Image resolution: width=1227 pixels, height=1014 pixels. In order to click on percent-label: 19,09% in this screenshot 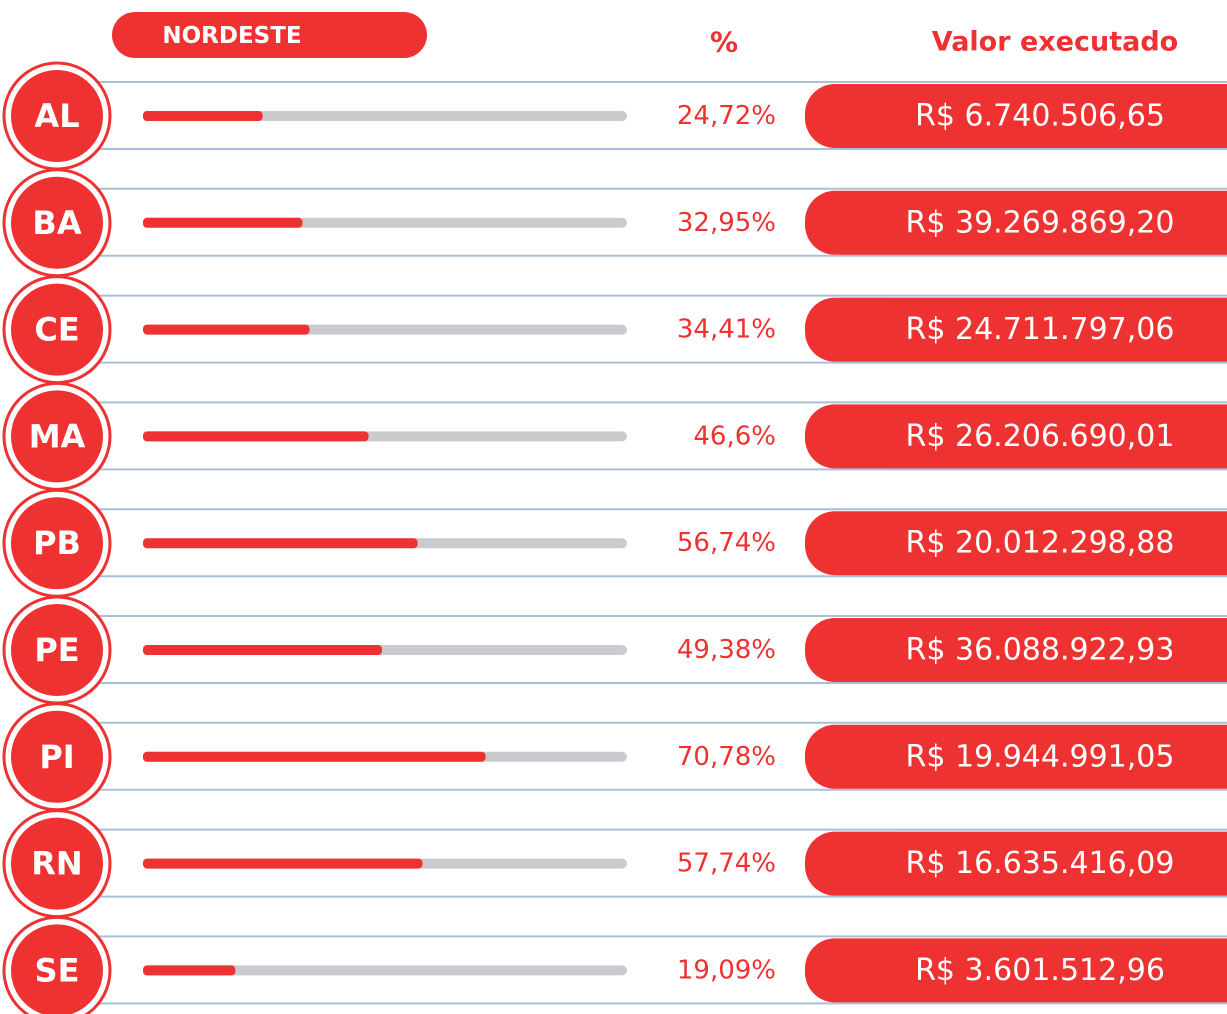, I will do `click(726, 970)`.